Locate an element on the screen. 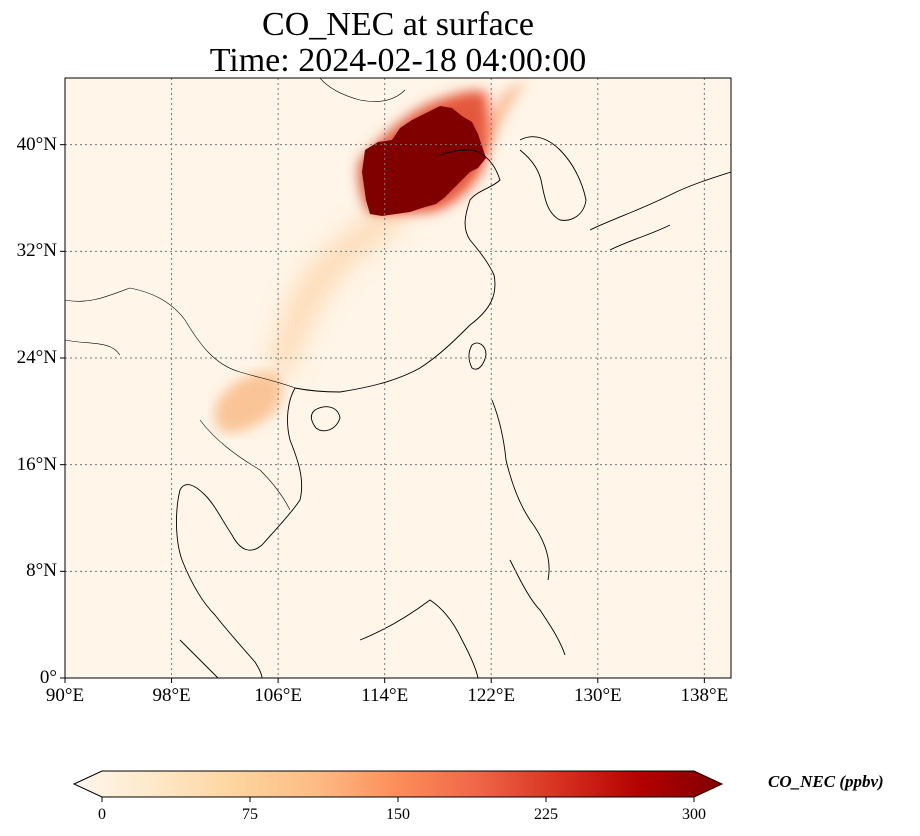  chart-subtitle-time: Time: 2024-02-18 04:00:00 is located at coordinates (398, 60).